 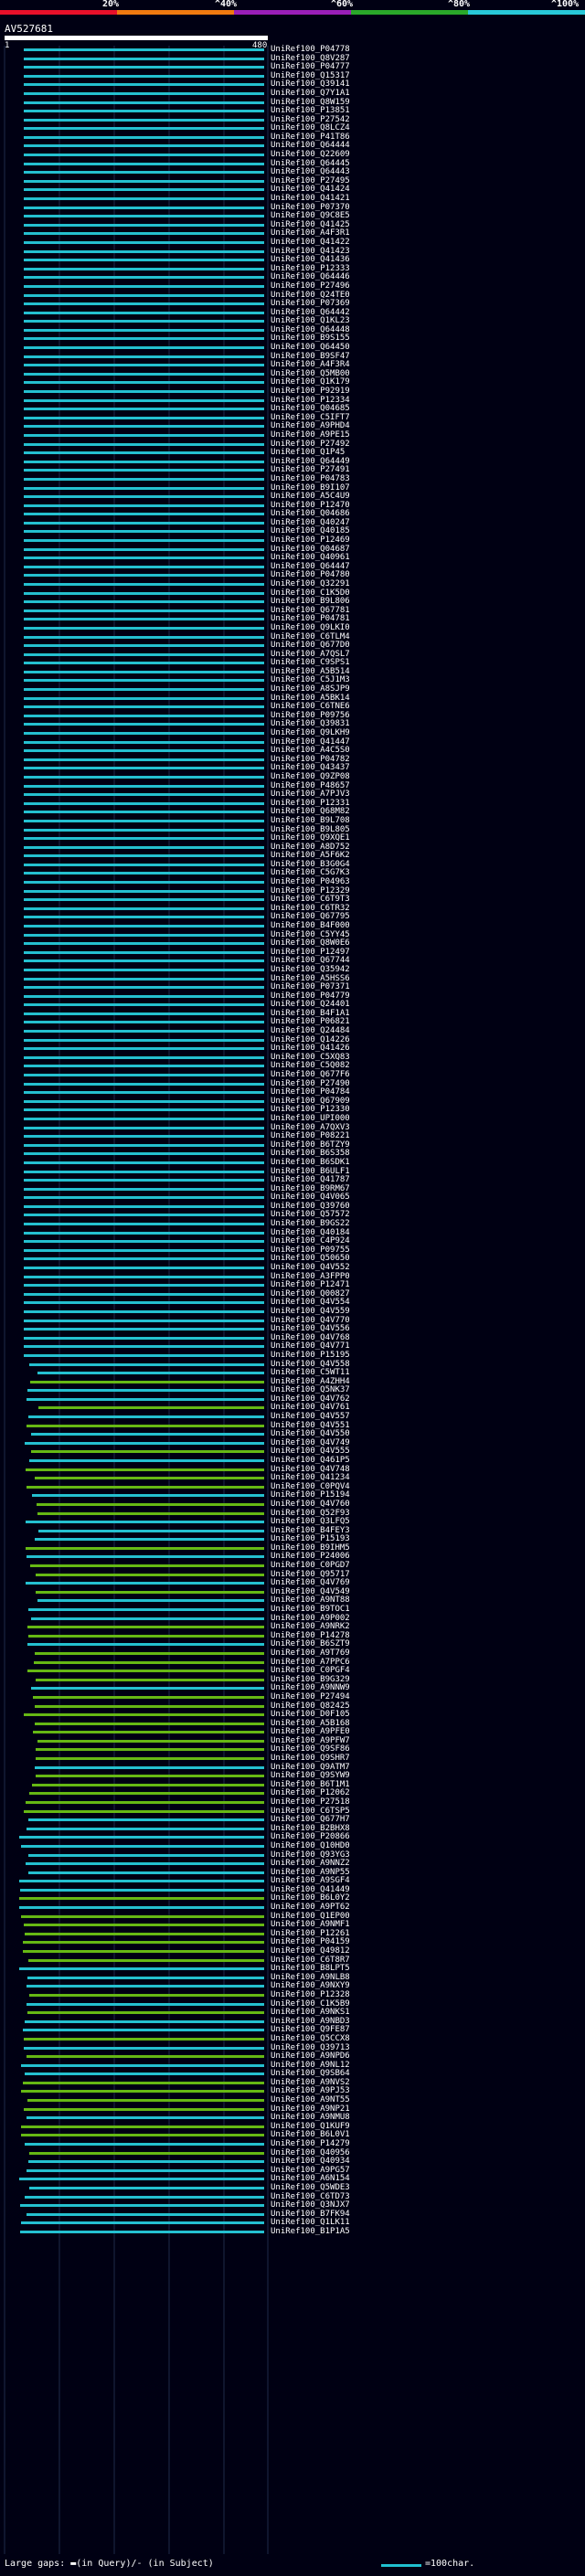 What do you see at coordinates (311, 1635) in the screenshot?
I see `hit-label: UniRef100_P14278` at bounding box center [311, 1635].